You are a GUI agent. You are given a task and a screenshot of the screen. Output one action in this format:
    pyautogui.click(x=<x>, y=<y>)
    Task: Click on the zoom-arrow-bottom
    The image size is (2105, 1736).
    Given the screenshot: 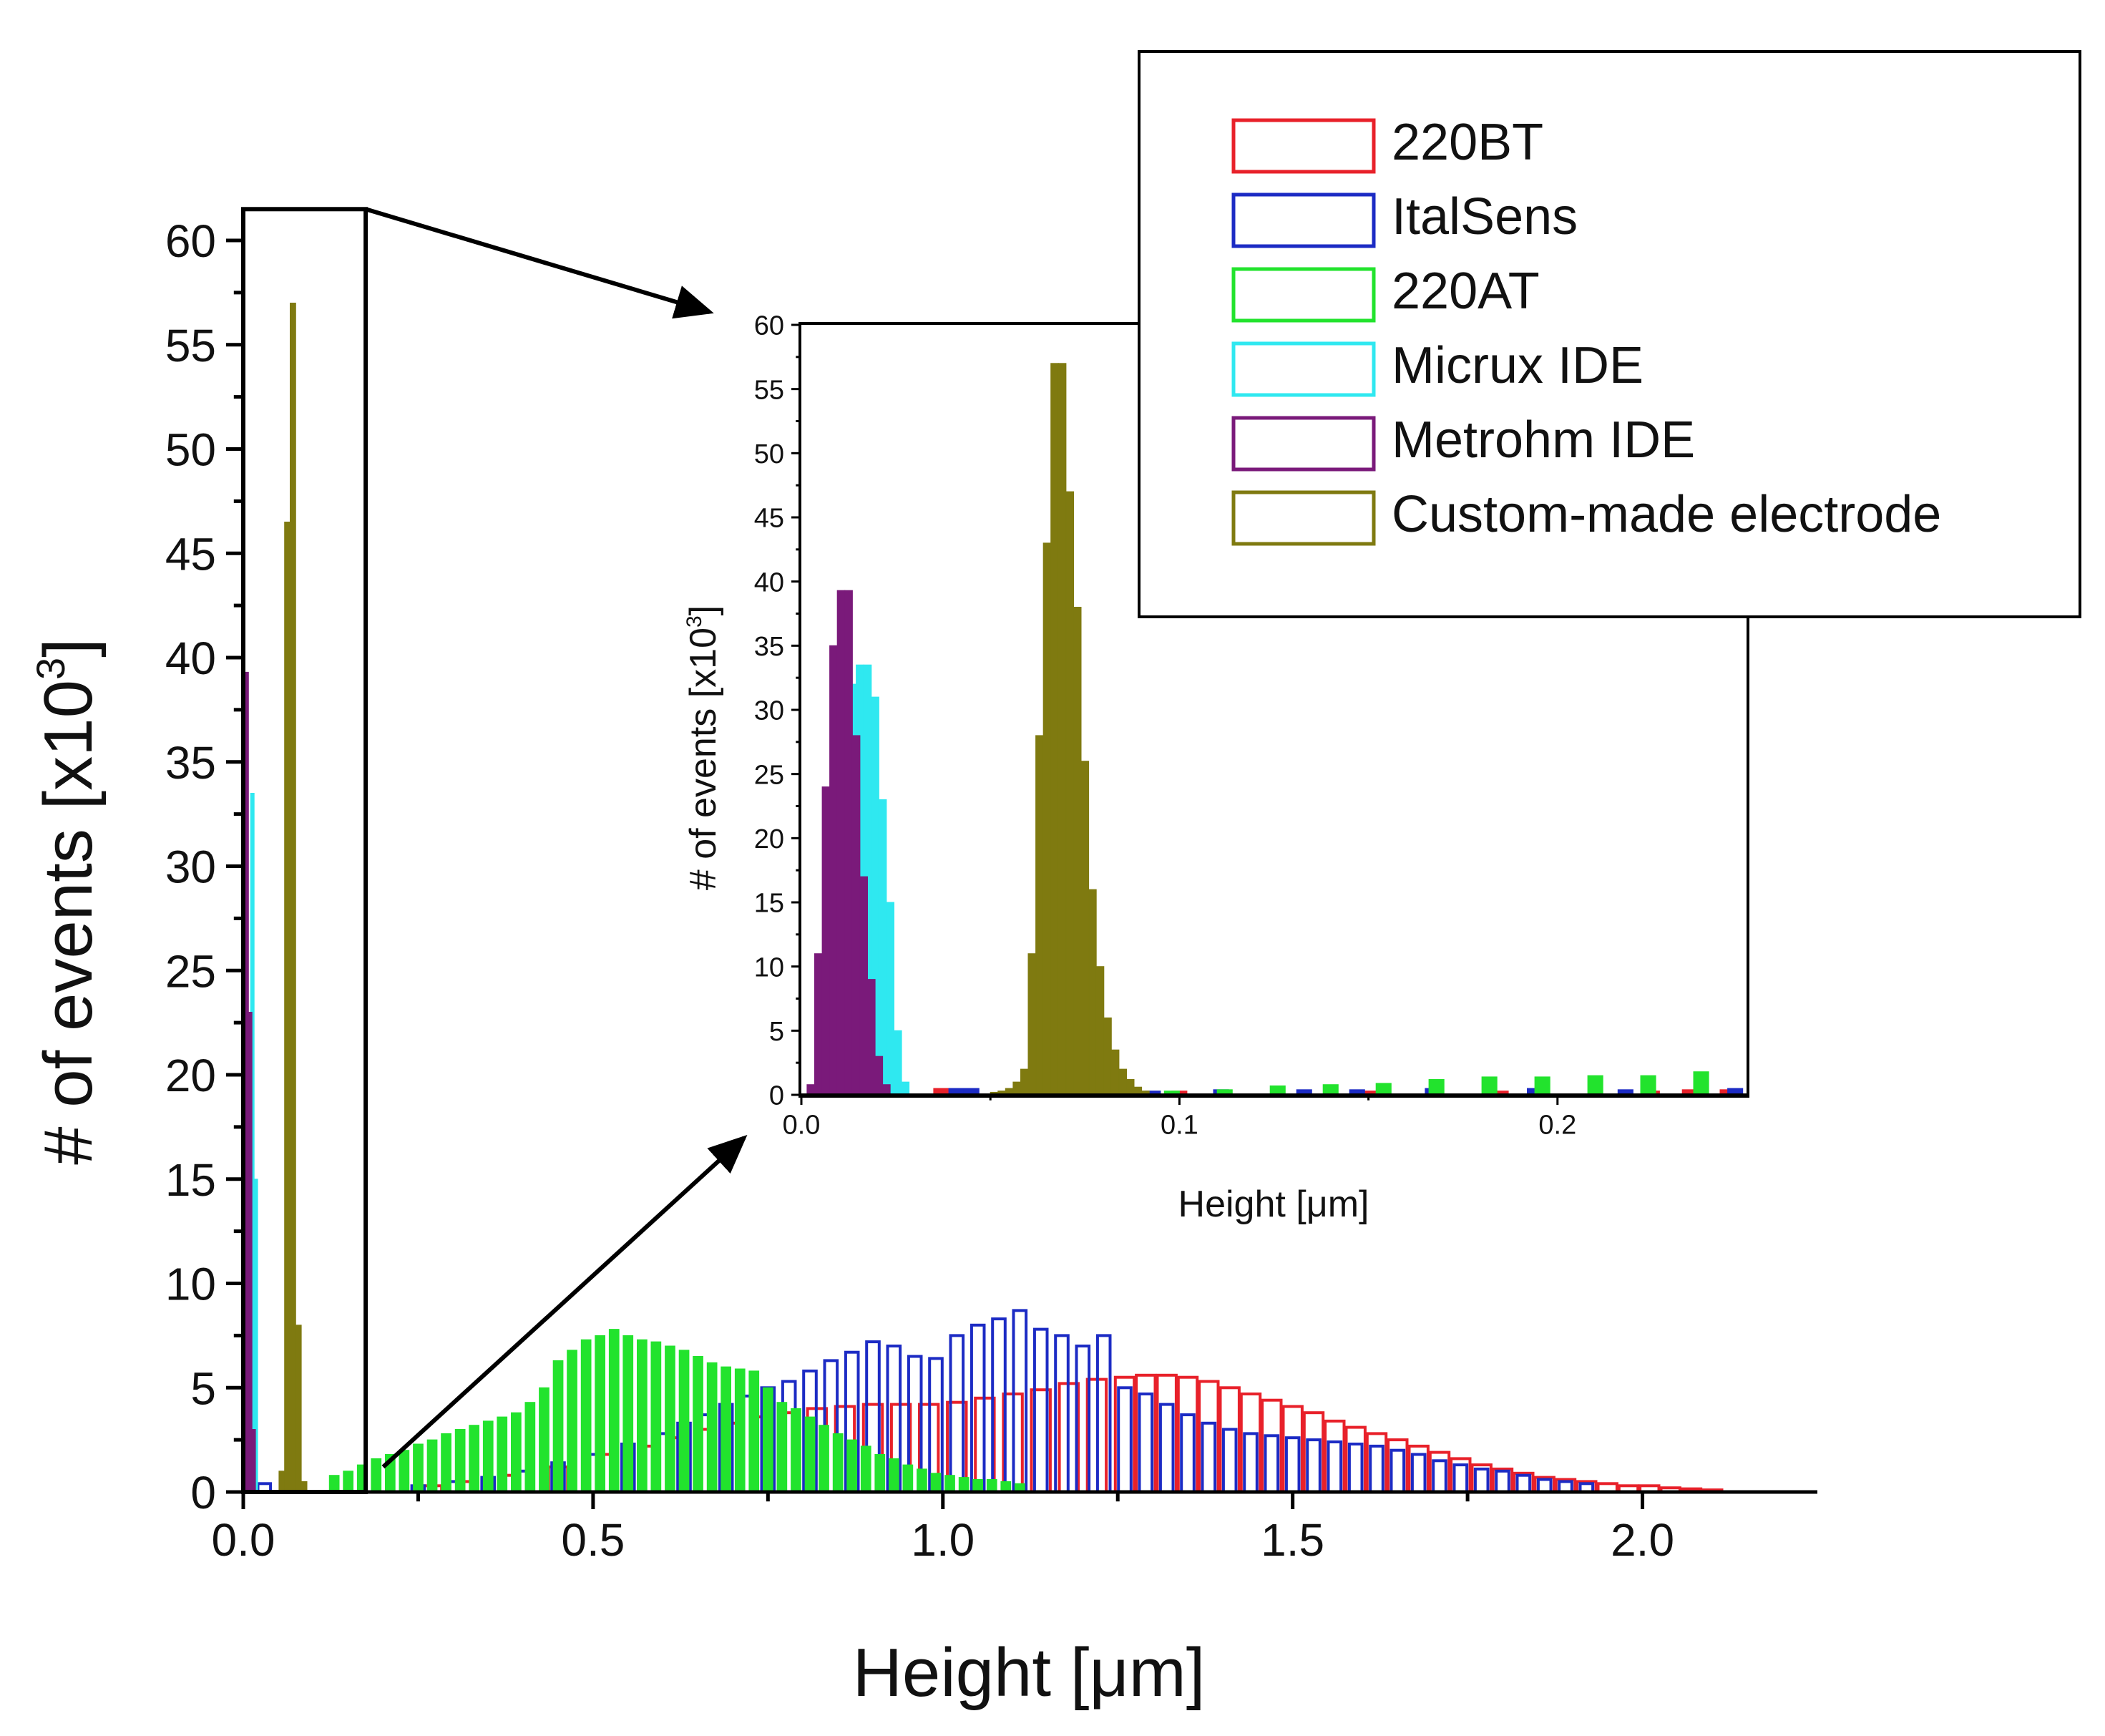 What is the action you would take?
    pyautogui.click(x=564, y=1301)
    